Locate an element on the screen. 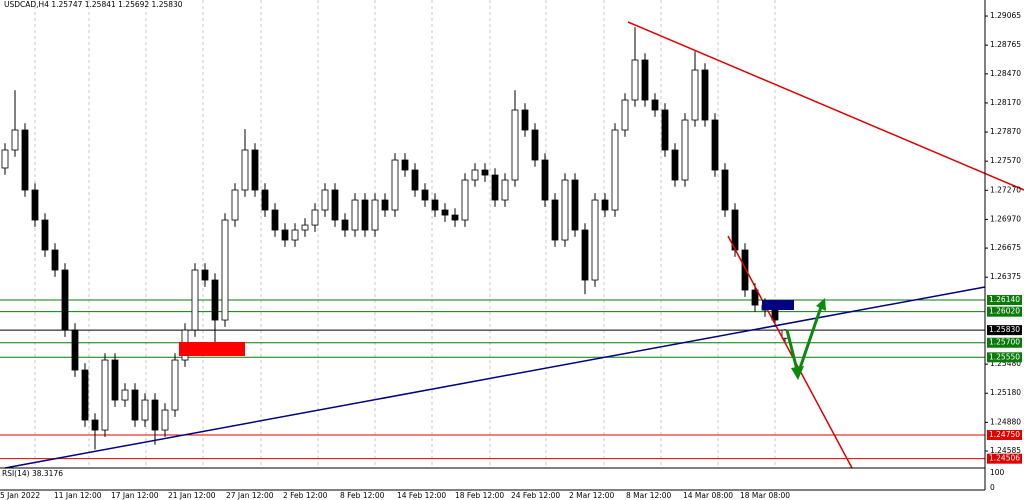  y-tick-label: 1.25480 is located at coordinates (1005, 363).